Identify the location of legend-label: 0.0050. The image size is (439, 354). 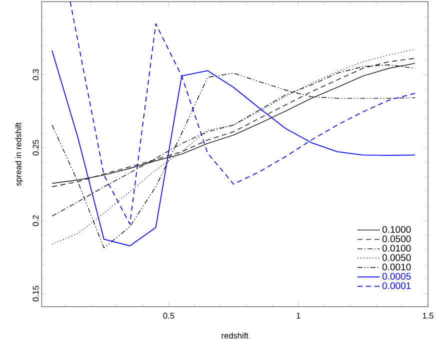
(396, 257).